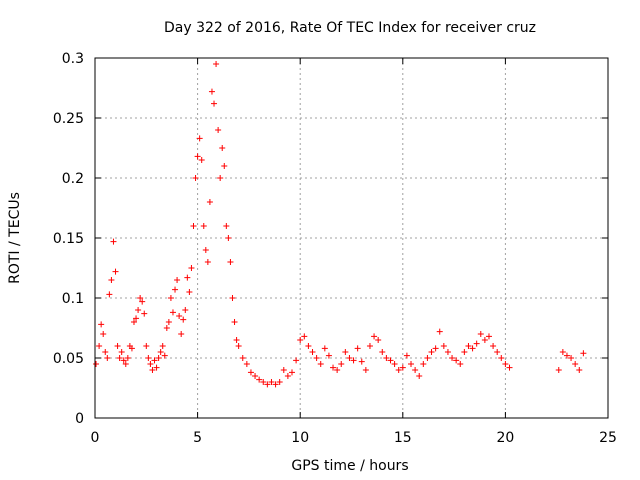 Image resolution: width=640 pixels, height=480 pixels. What do you see at coordinates (349, 466) in the screenshot?
I see `x-axis-title: GPS time / hours` at bounding box center [349, 466].